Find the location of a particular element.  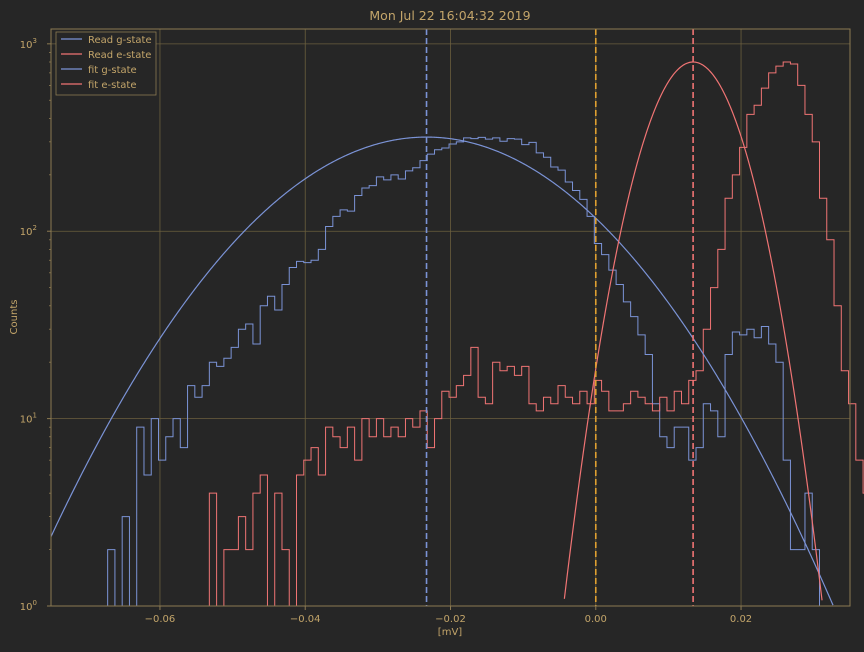

y-axis-label: Counts is located at coordinates (14, 317).